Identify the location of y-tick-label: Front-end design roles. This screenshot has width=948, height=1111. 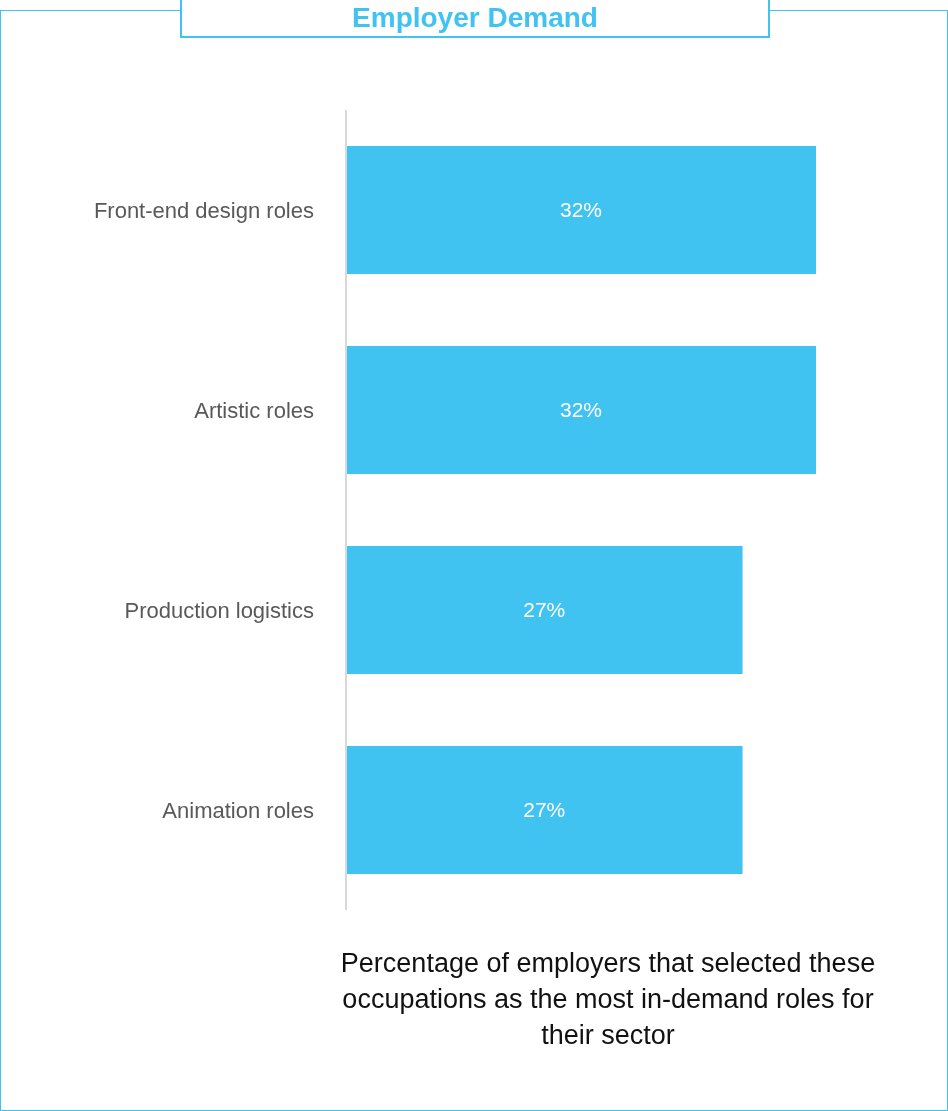
(203, 210).